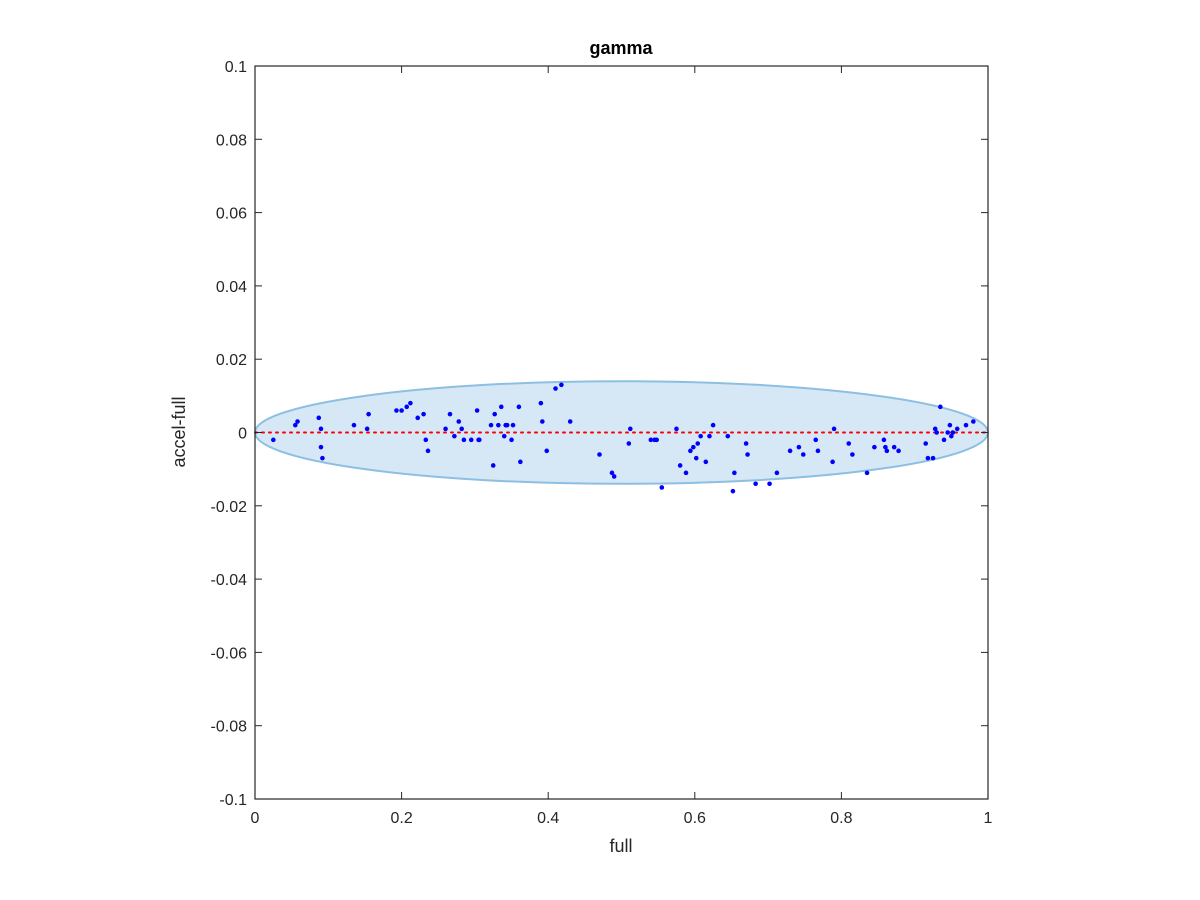 The image size is (1200, 900). What do you see at coordinates (231, 140) in the screenshot?
I see `y-tick-label: 0.08` at bounding box center [231, 140].